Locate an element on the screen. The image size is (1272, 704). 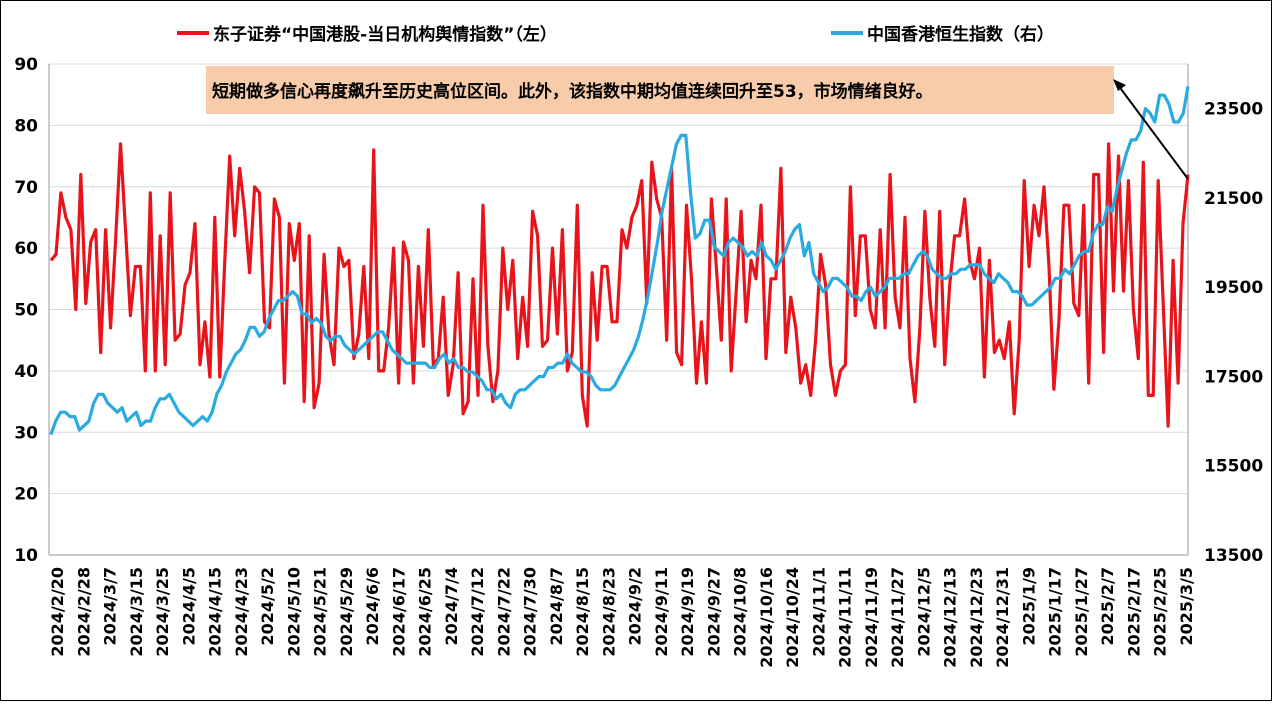
x-tick-label: 2024/3/15 is located at coordinates (136, 612).